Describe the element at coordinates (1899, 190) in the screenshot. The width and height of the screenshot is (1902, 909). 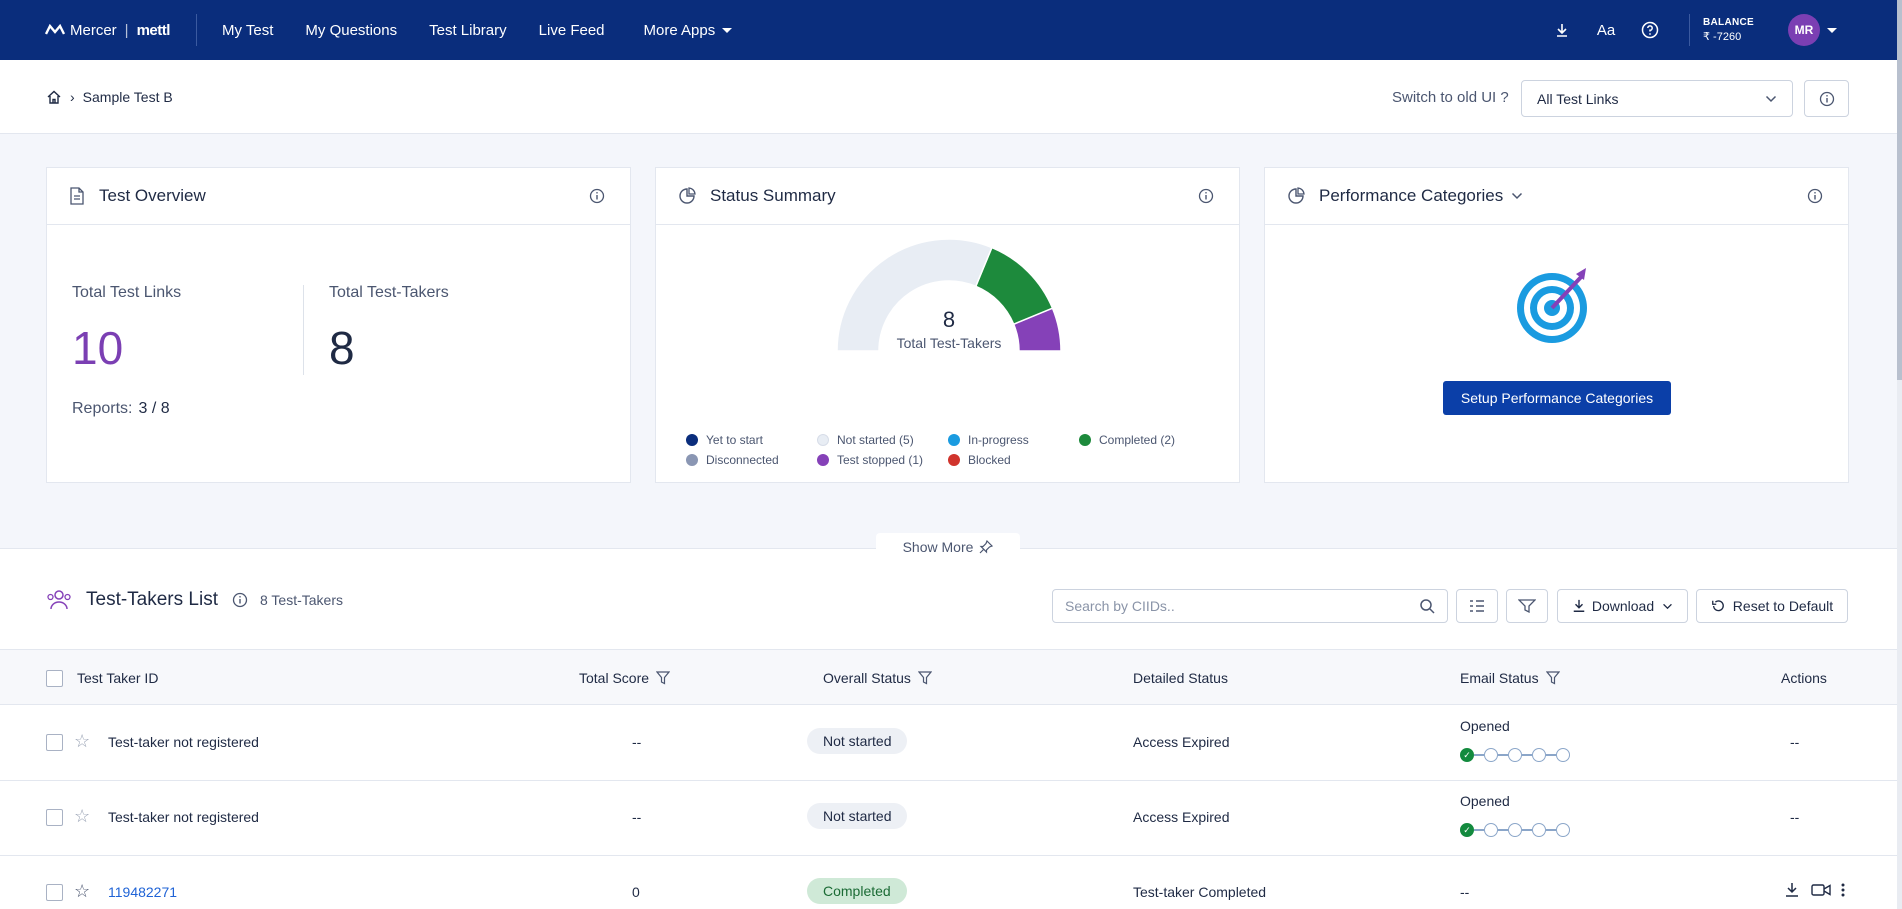
I see `scrollbar-thumb` at that location.